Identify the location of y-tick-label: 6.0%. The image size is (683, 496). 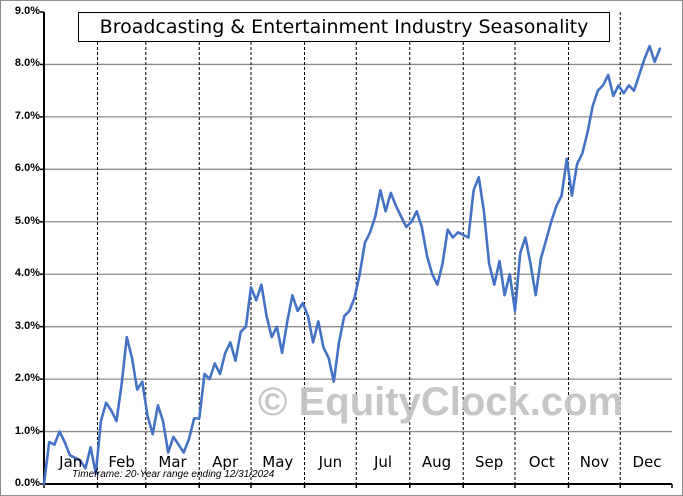
(27, 168).